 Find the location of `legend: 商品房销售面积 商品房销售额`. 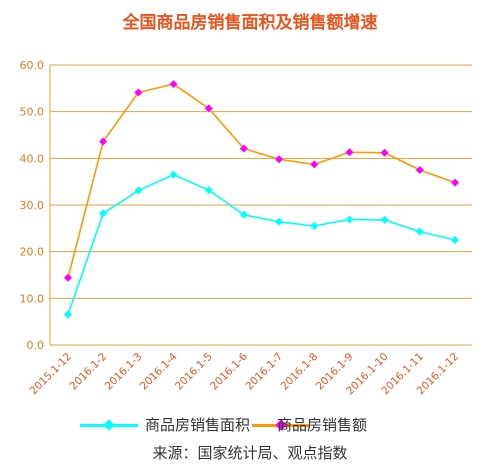

legend: 商品房销售面积 商品房销售额 is located at coordinates (250, 425).